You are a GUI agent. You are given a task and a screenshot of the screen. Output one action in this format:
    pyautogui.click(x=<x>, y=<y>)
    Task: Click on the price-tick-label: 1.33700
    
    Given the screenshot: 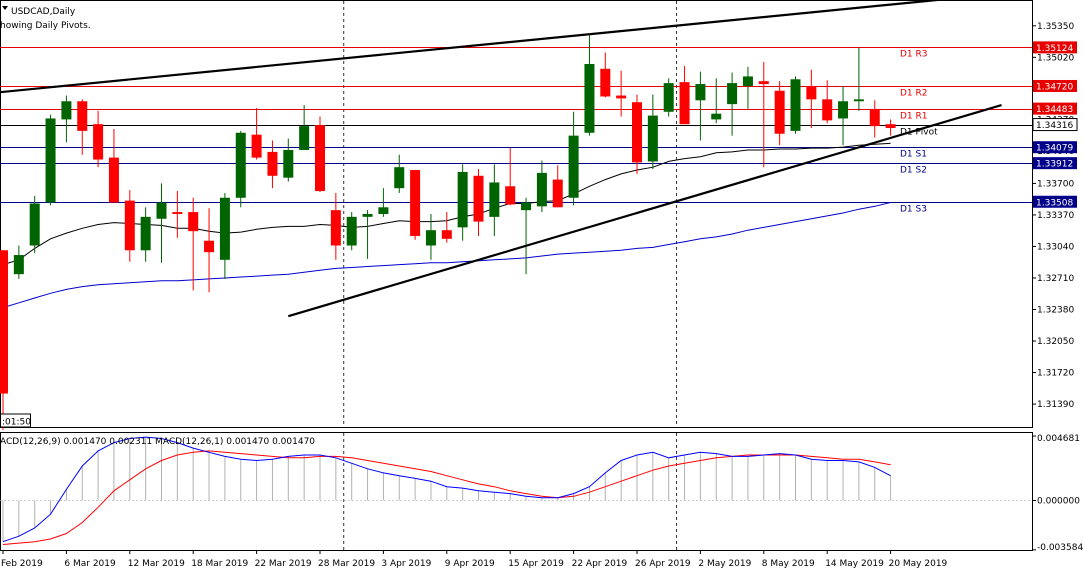 What is the action you would take?
    pyautogui.click(x=1055, y=184)
    